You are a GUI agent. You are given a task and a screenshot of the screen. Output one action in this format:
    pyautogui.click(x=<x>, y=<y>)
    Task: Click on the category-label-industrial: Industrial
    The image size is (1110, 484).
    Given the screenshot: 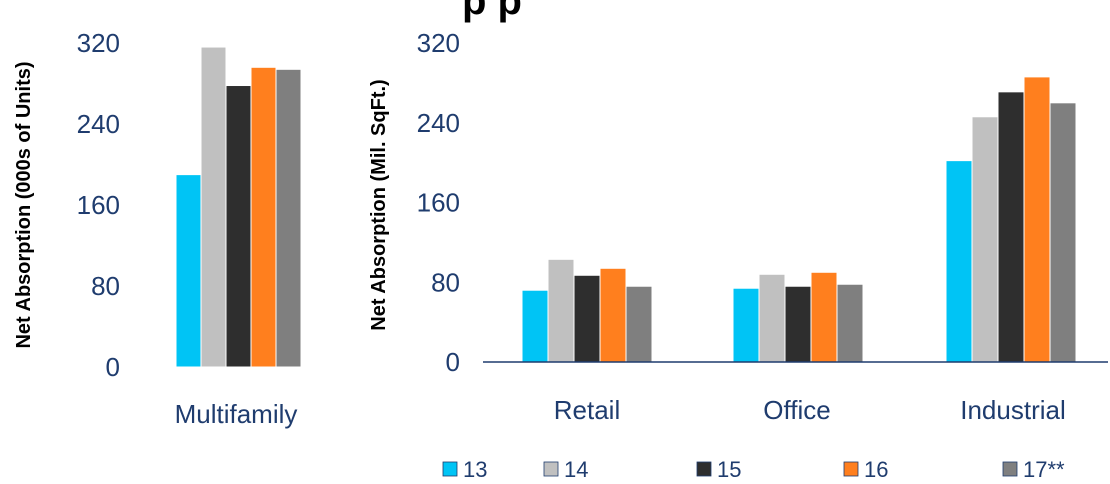 What is the action you would take?
    pyautogui.click(x=1013, y=410)
    